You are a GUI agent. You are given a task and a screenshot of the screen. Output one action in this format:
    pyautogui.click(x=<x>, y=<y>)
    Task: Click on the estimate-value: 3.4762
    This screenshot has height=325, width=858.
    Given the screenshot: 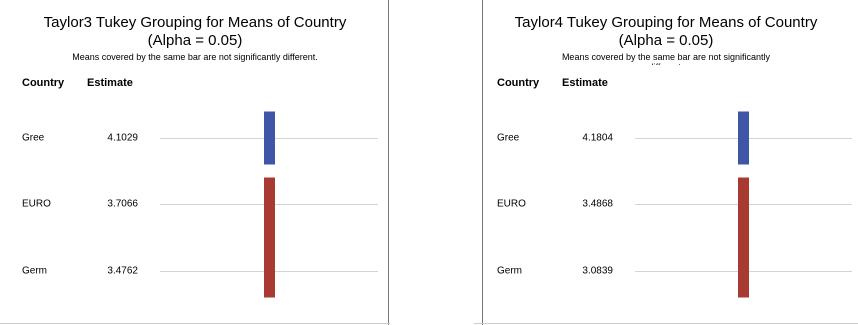 What is the action you would take?
    pyautogui.click(x=122, y=271)
    